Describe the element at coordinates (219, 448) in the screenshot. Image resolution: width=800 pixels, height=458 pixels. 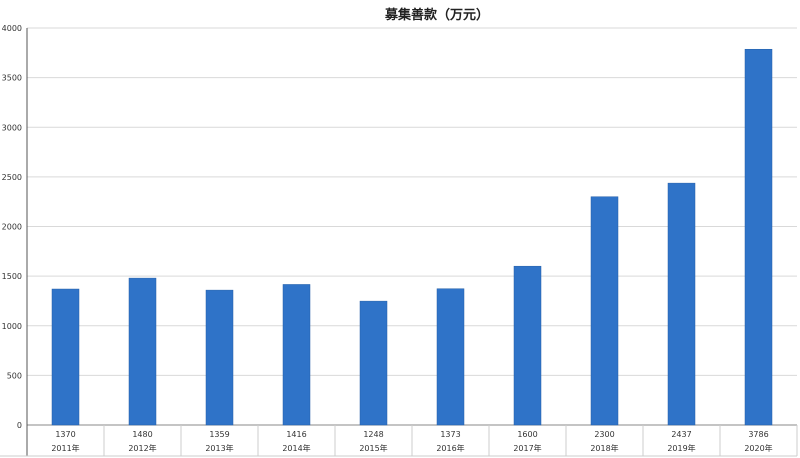
I see `x-tick-label: 2013年` at that location.